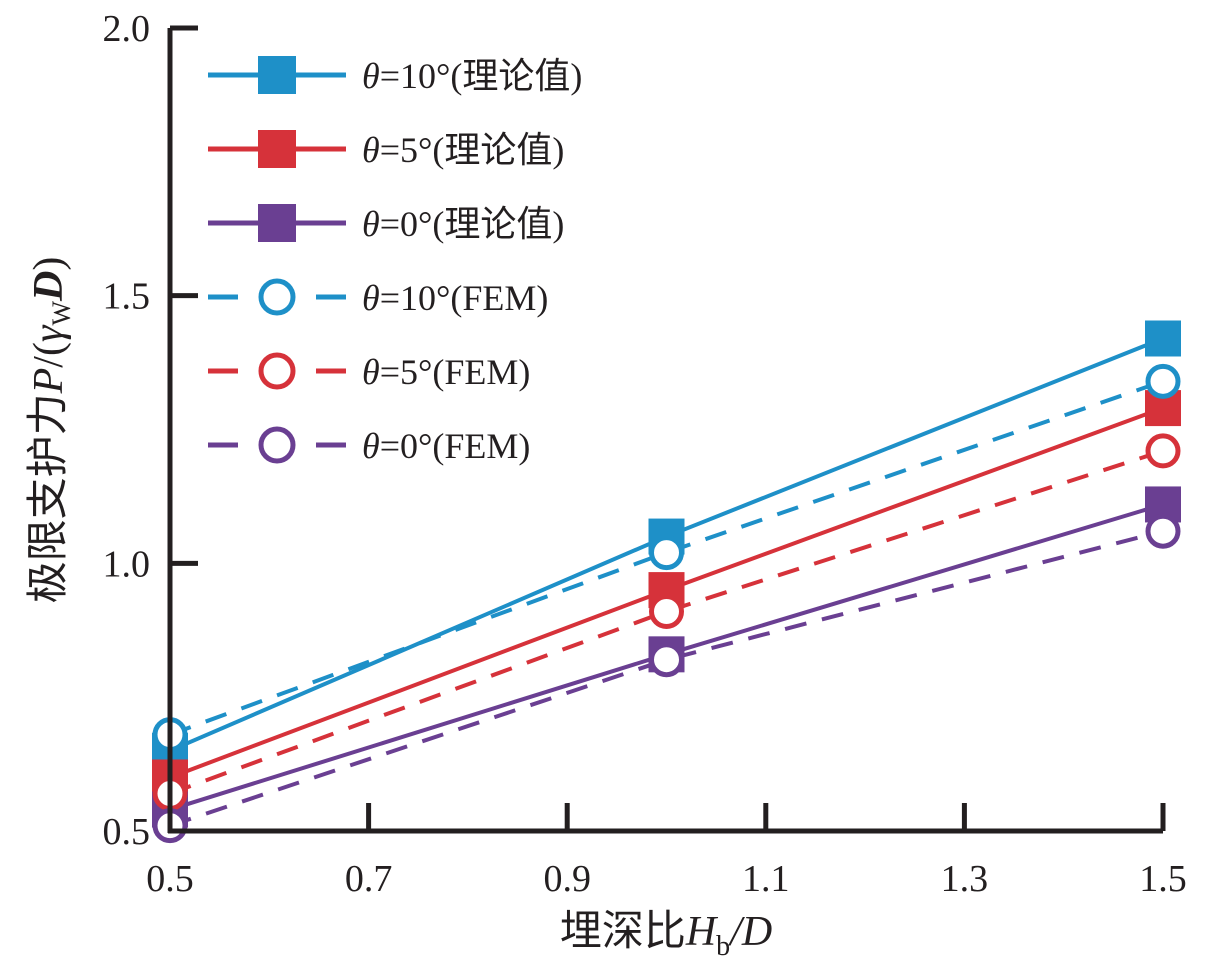 The height and width of the screenshot is (965, 1220). What do you see at coordinates (127, 29) in the screenshot?
I see `y-tick-label: 2.0` at bounding box center [127, 29].